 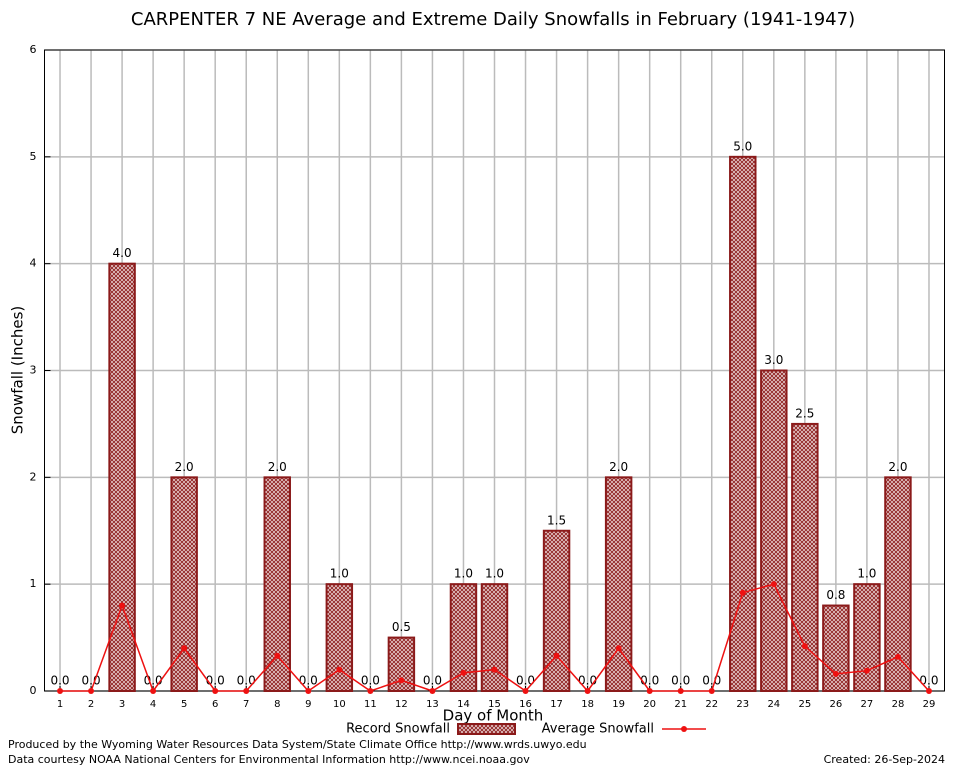 What do you see at coordinates (835, 595) in the screenshot?
I see `value-label: 0.8` at bounding box center [835, 595].